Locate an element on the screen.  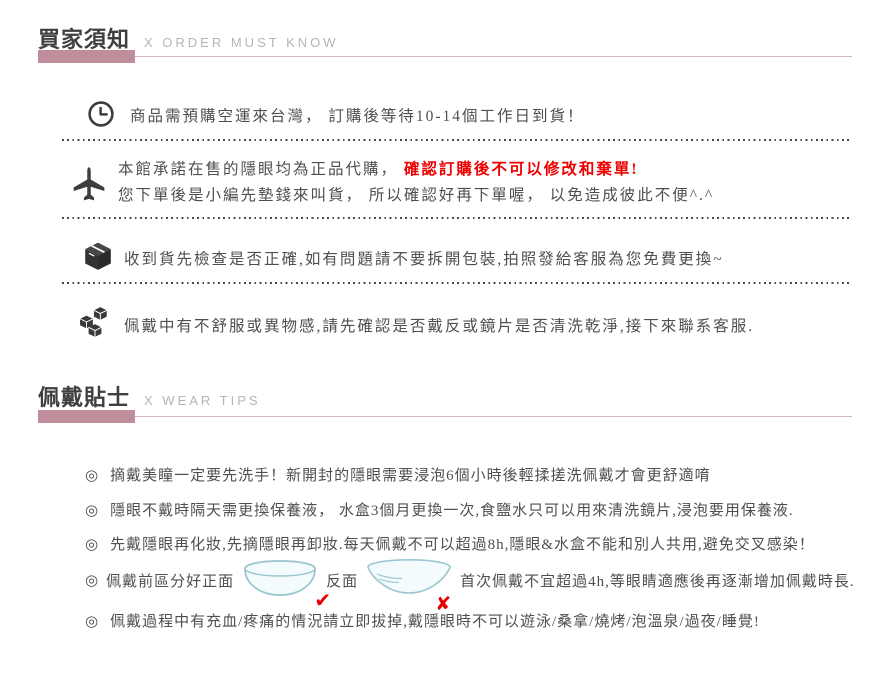
tips-accent-line is located at coordinates (493, 416).